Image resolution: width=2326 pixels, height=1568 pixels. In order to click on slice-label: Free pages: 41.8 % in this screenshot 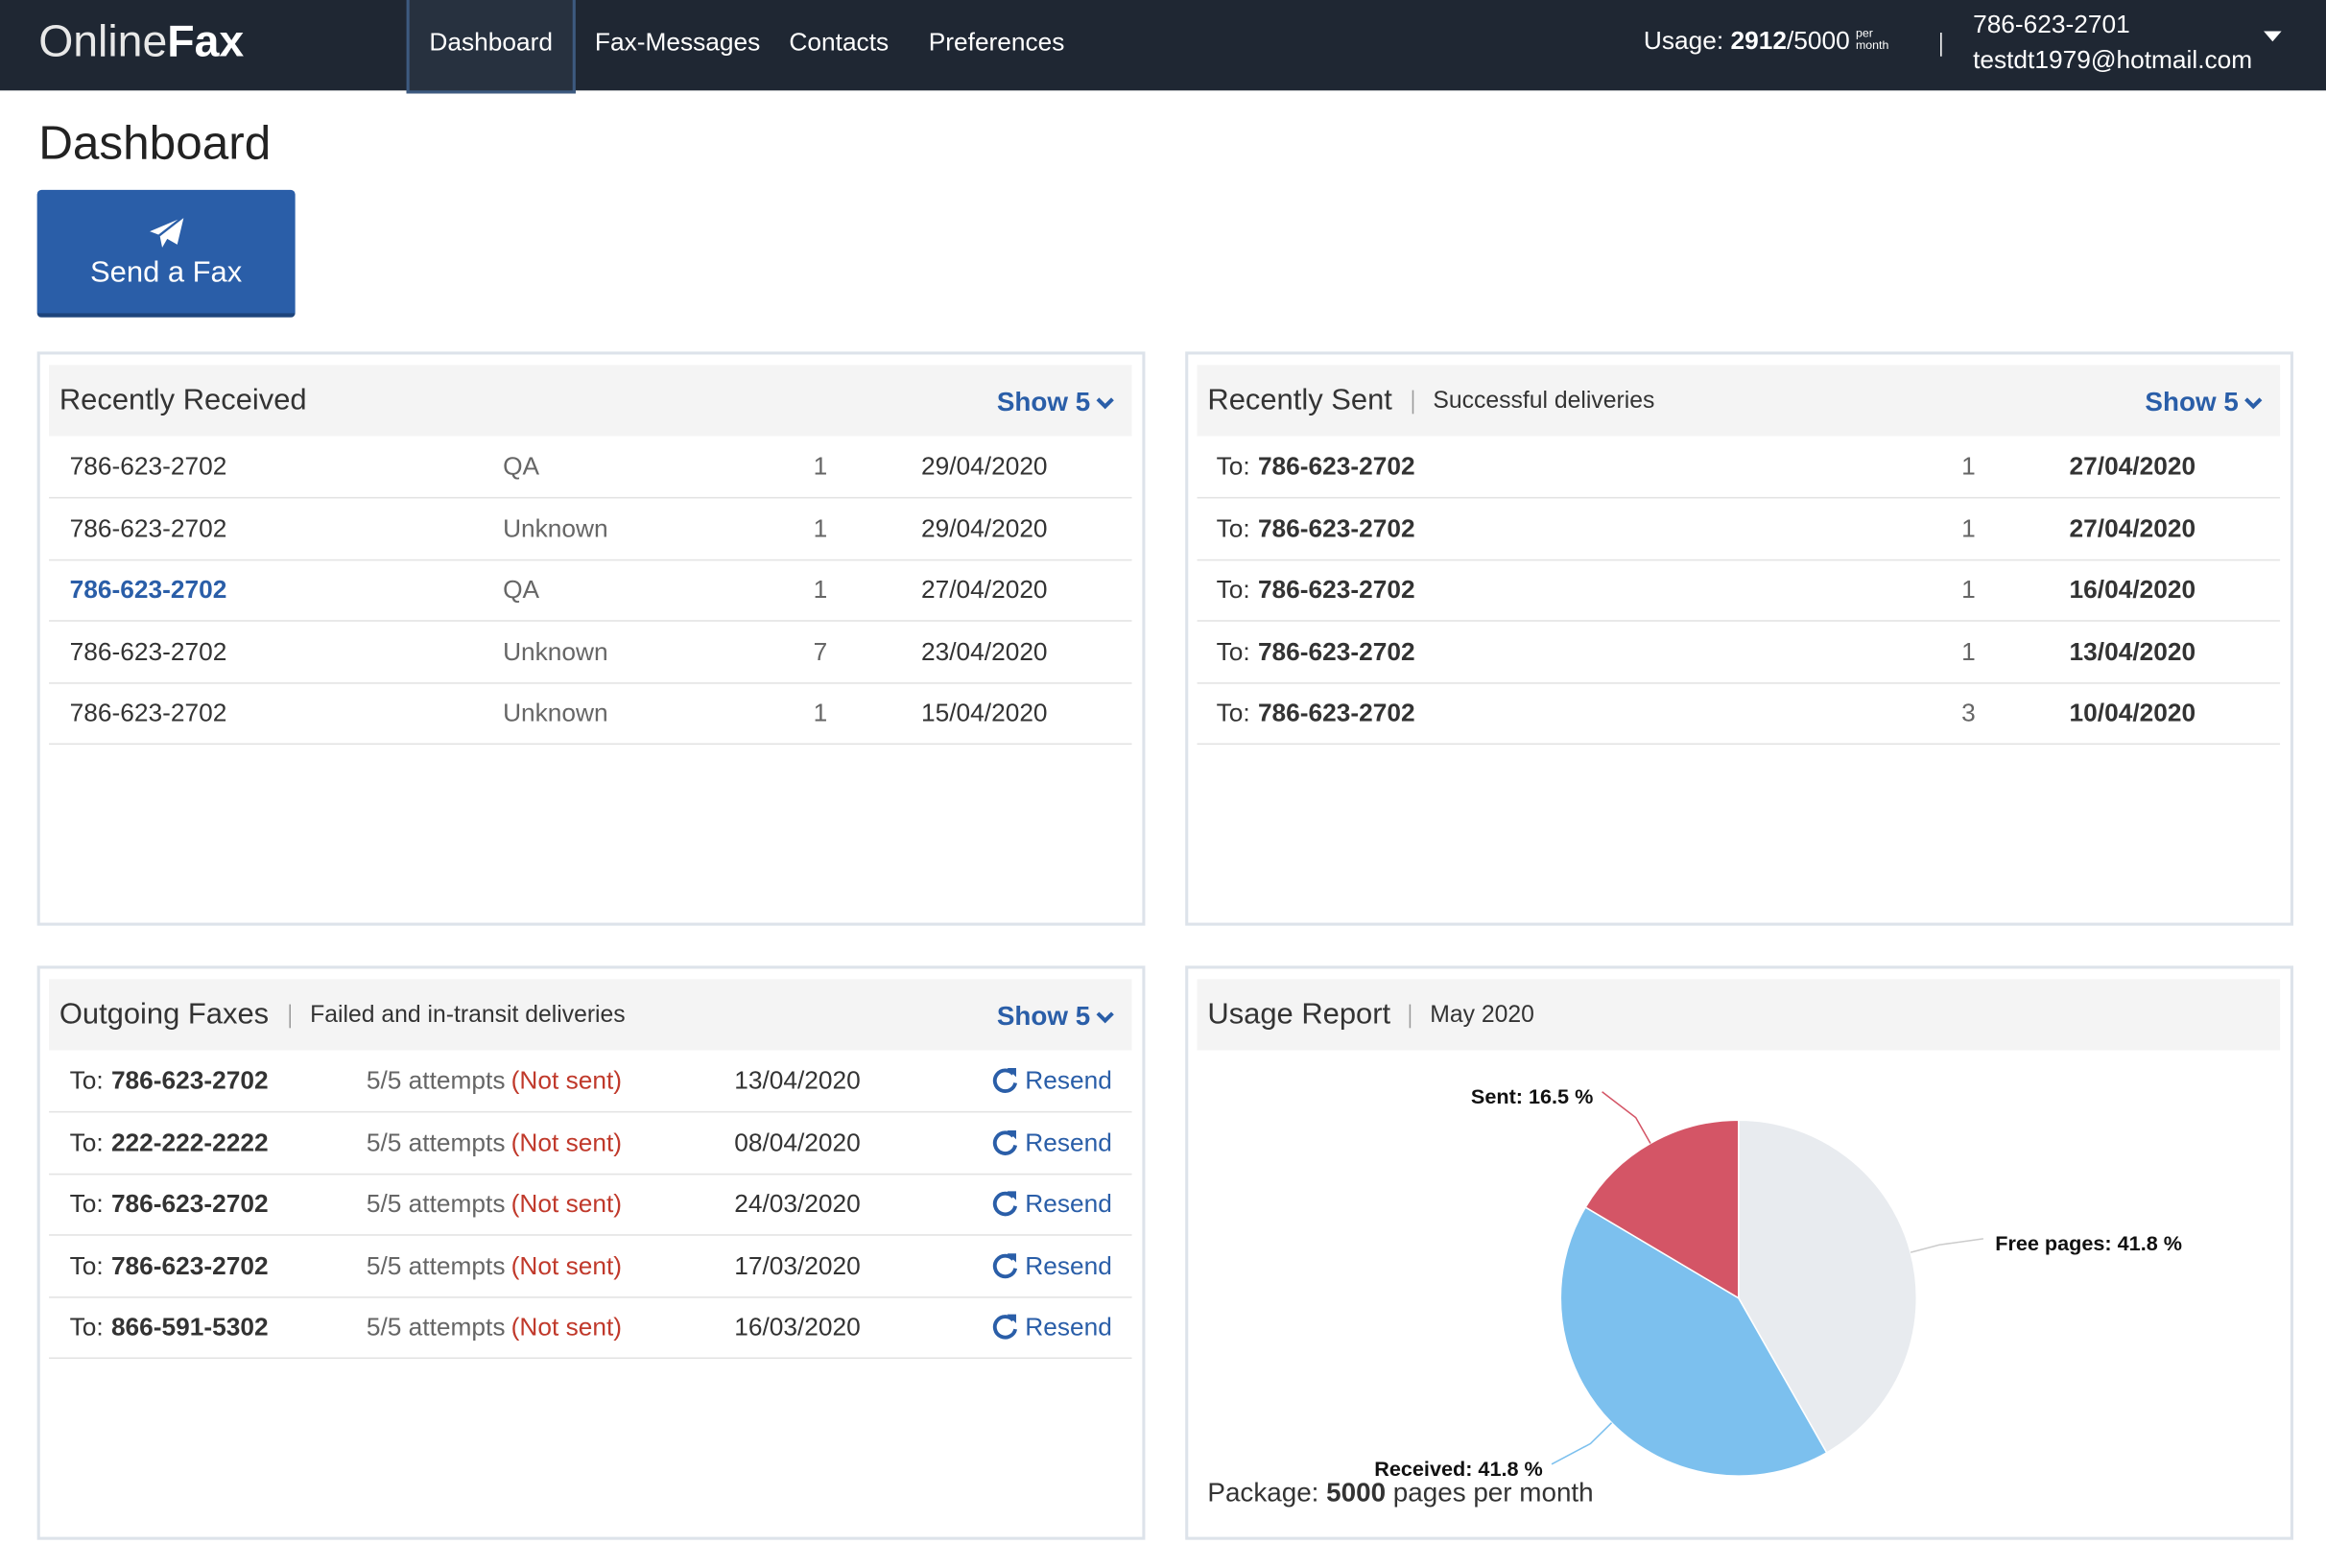, I will do `click(2088, 1243)`.